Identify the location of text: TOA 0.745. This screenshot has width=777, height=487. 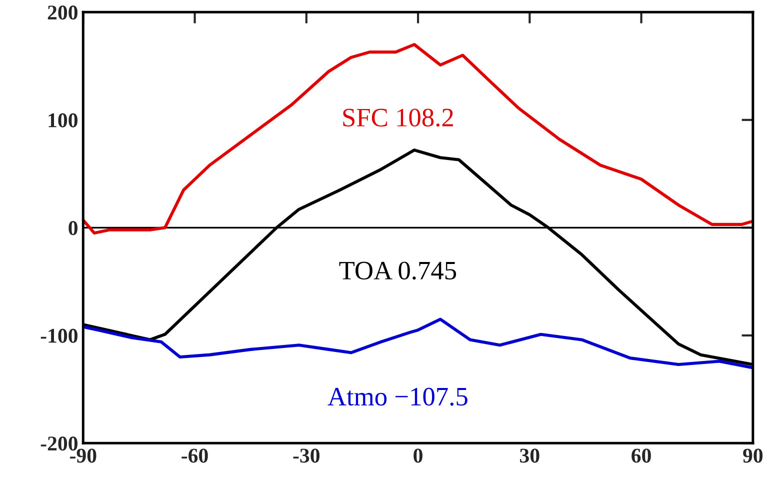
(397, 271).